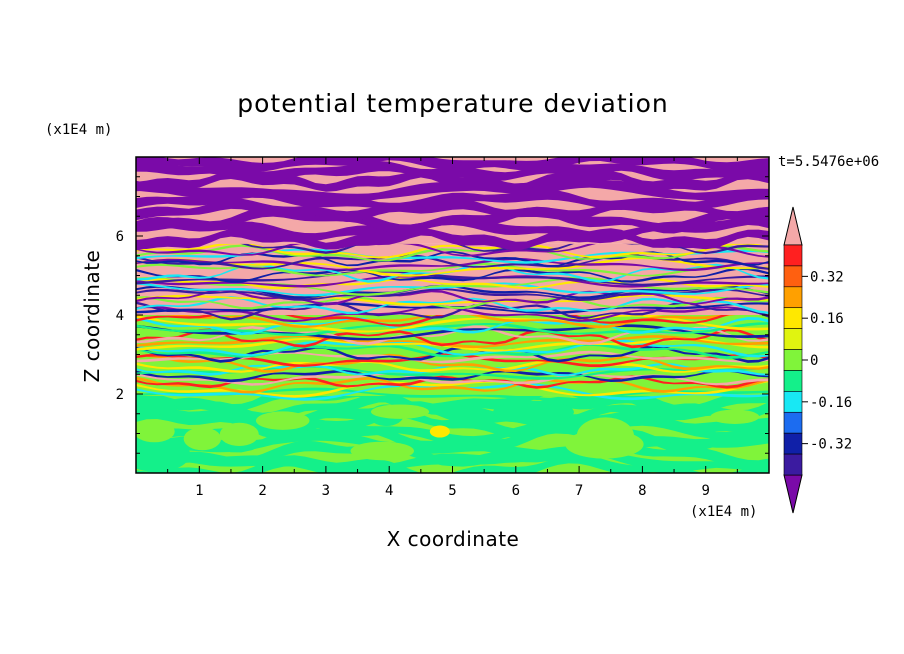  I want to click on x-tick-label: 1, so click(199, 491).